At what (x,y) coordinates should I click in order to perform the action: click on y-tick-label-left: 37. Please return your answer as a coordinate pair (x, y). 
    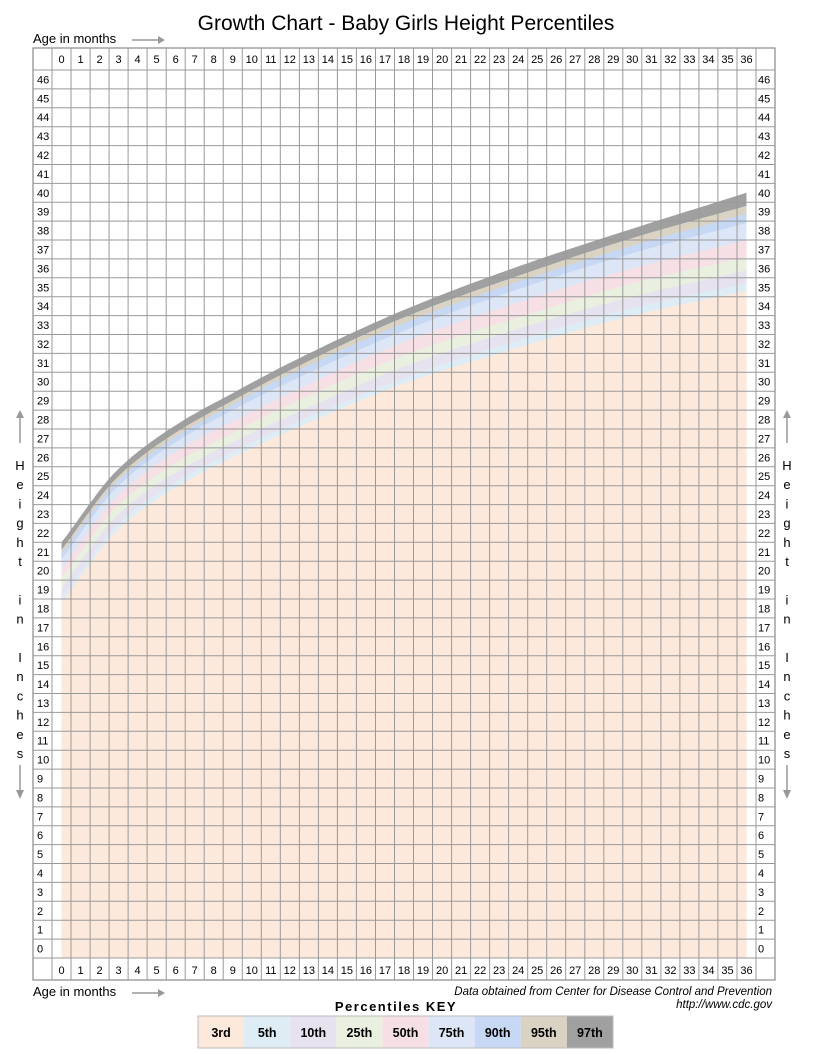
    Looking at the image, I should click on (43, 251).